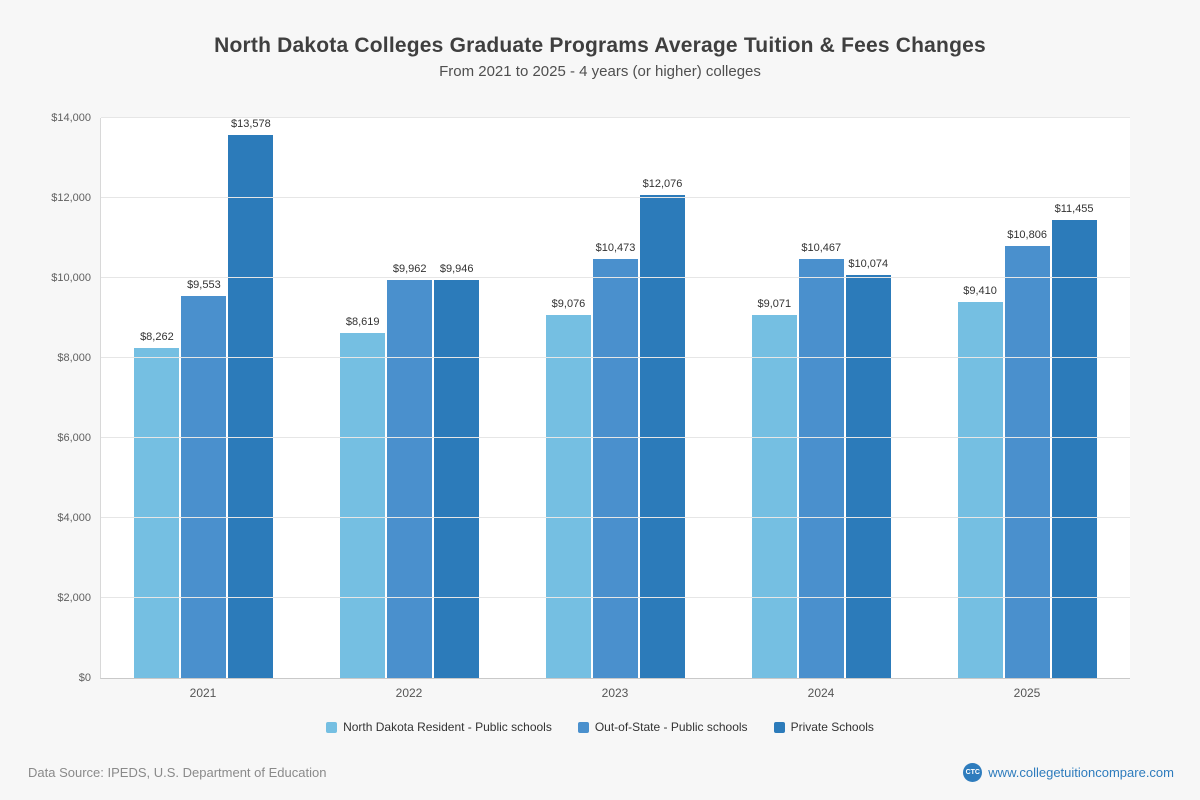 The height and width of the screenshot is (800, 1200). What do you see at coordinates (615, 460) in the screenshot?
I see `bar: $10,473` at bounding box center [615, 460].